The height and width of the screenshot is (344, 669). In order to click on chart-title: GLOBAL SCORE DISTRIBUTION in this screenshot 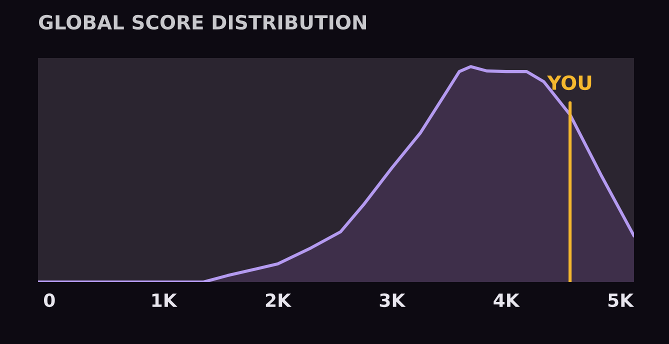, I will do `click(202, 22)`.